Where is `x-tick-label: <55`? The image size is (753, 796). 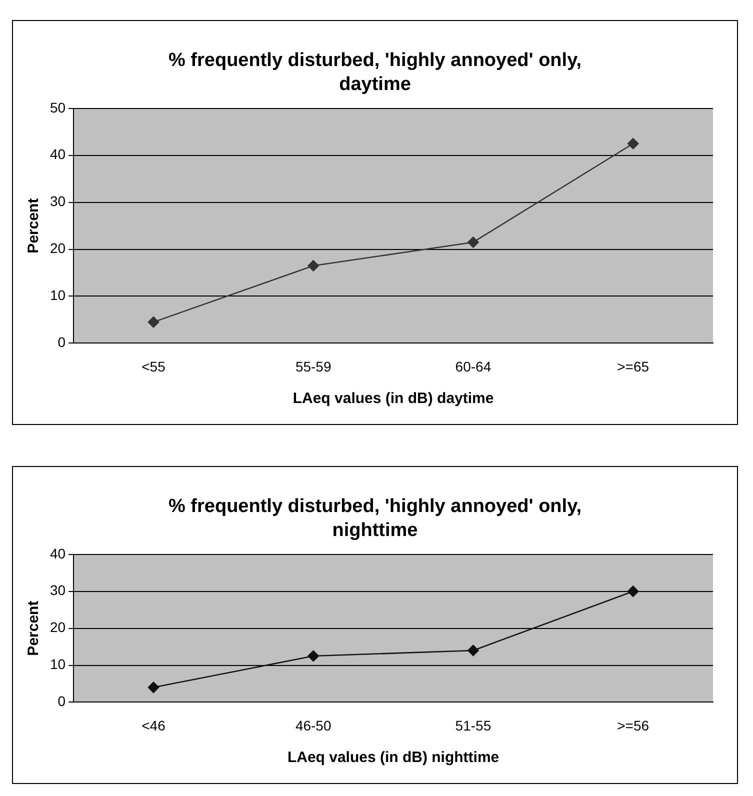 x-tick-label: <55 is located at coordinates (154, 366).